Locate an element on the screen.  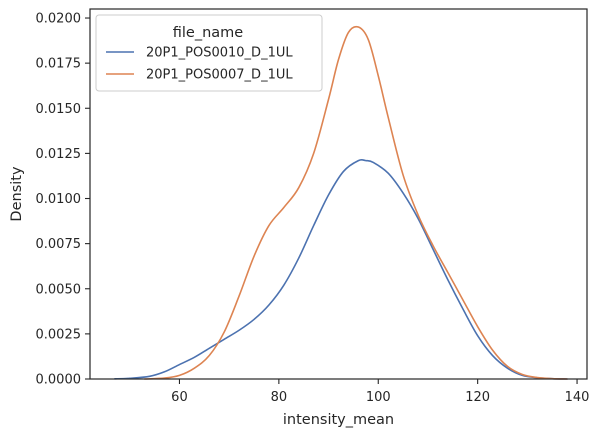
legend-box is located at coordinates (209, 53).